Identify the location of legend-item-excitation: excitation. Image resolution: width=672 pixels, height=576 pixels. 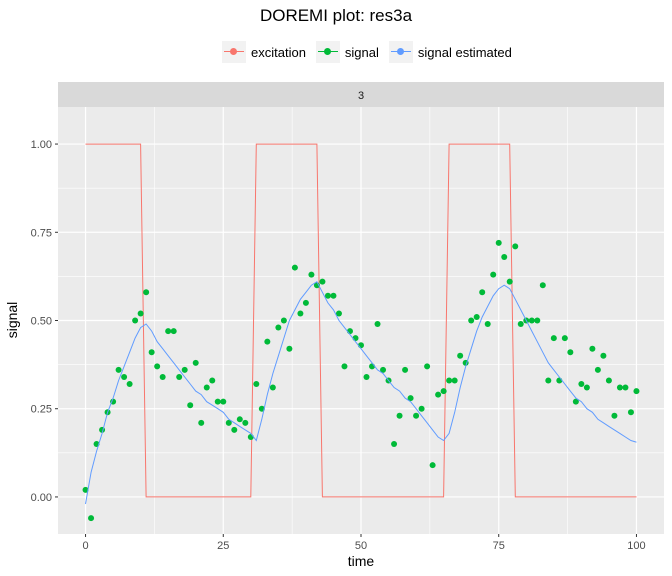
(264, 52).